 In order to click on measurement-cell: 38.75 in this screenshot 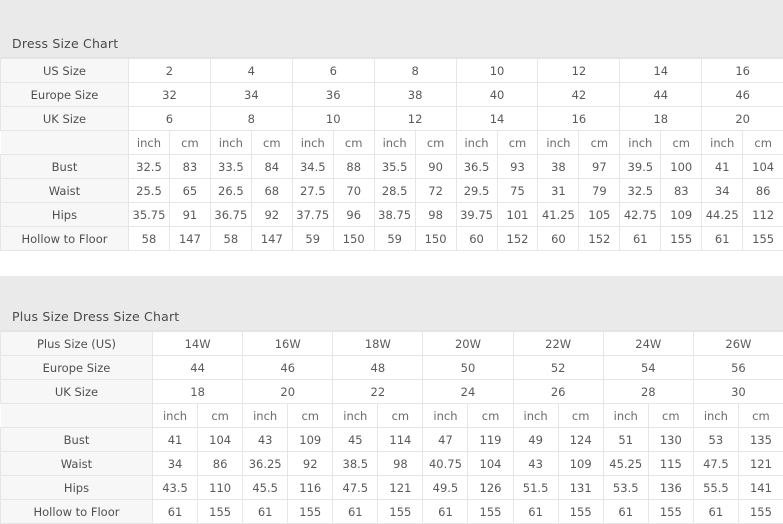, I will do `click(394, 215)`.